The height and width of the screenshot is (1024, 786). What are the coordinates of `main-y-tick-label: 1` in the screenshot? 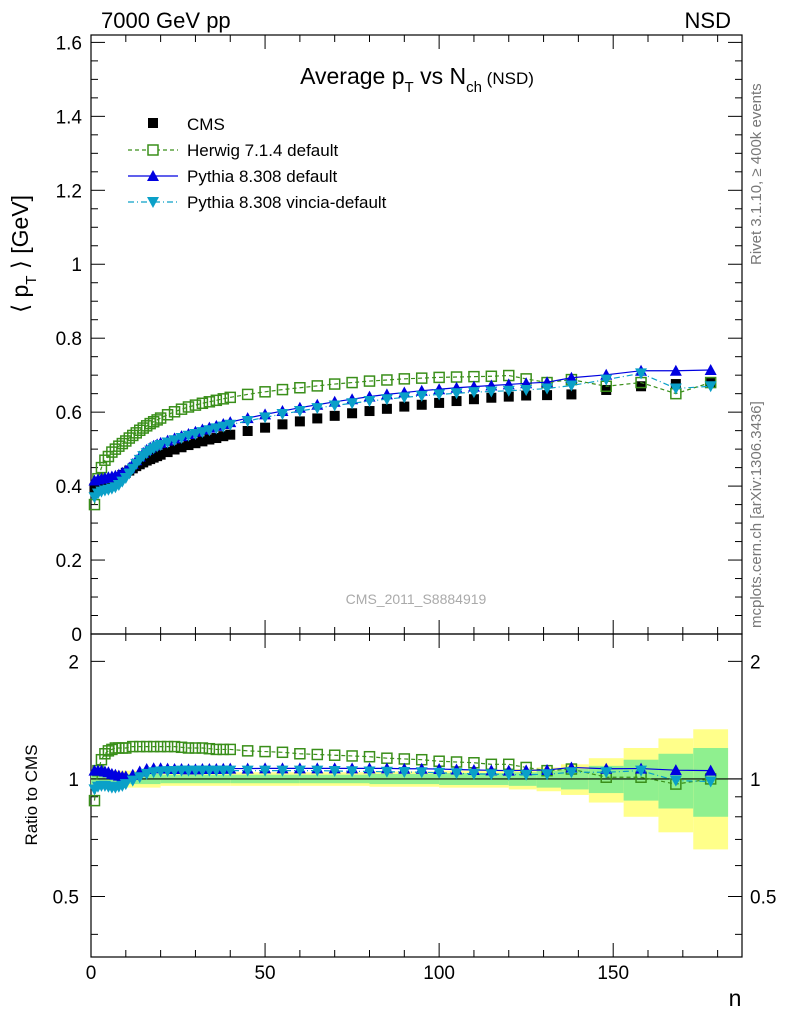 It's located at (76, 265).